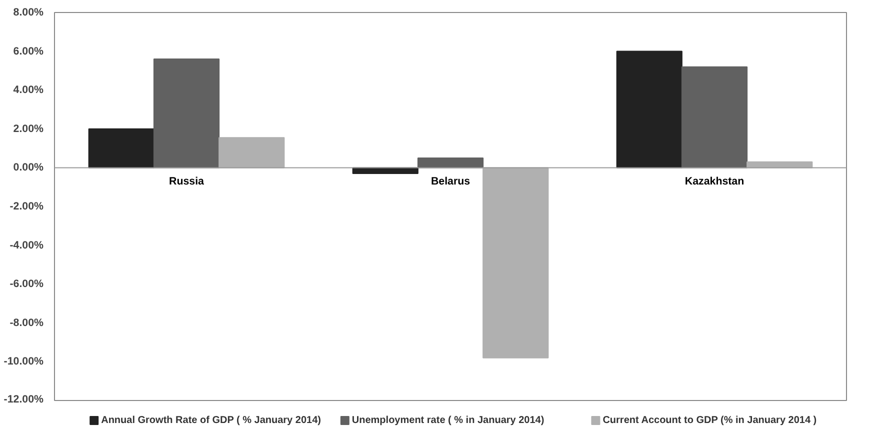 The height and width of the screenshot is (447, 872). Describe the element at coordinates (27, 284) in the screenshot. I see `y-tick-label: -6.00%` at that location.